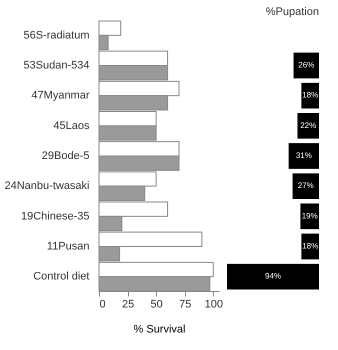  I want to click on chart-title: %Pupation, so click(292, 12).